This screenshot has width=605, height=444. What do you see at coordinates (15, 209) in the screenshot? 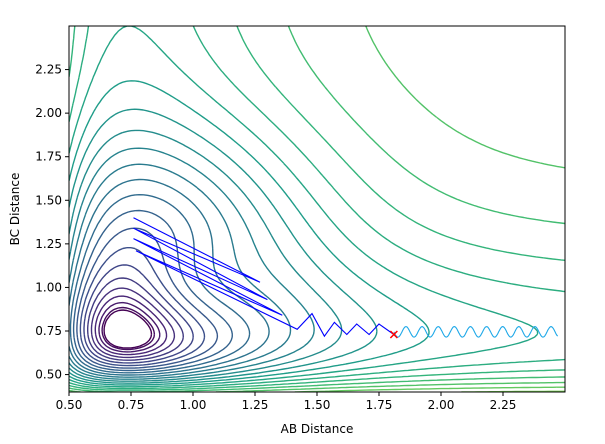
I see `y-axis-label: BC Distance` at bounding box center [15, 209].